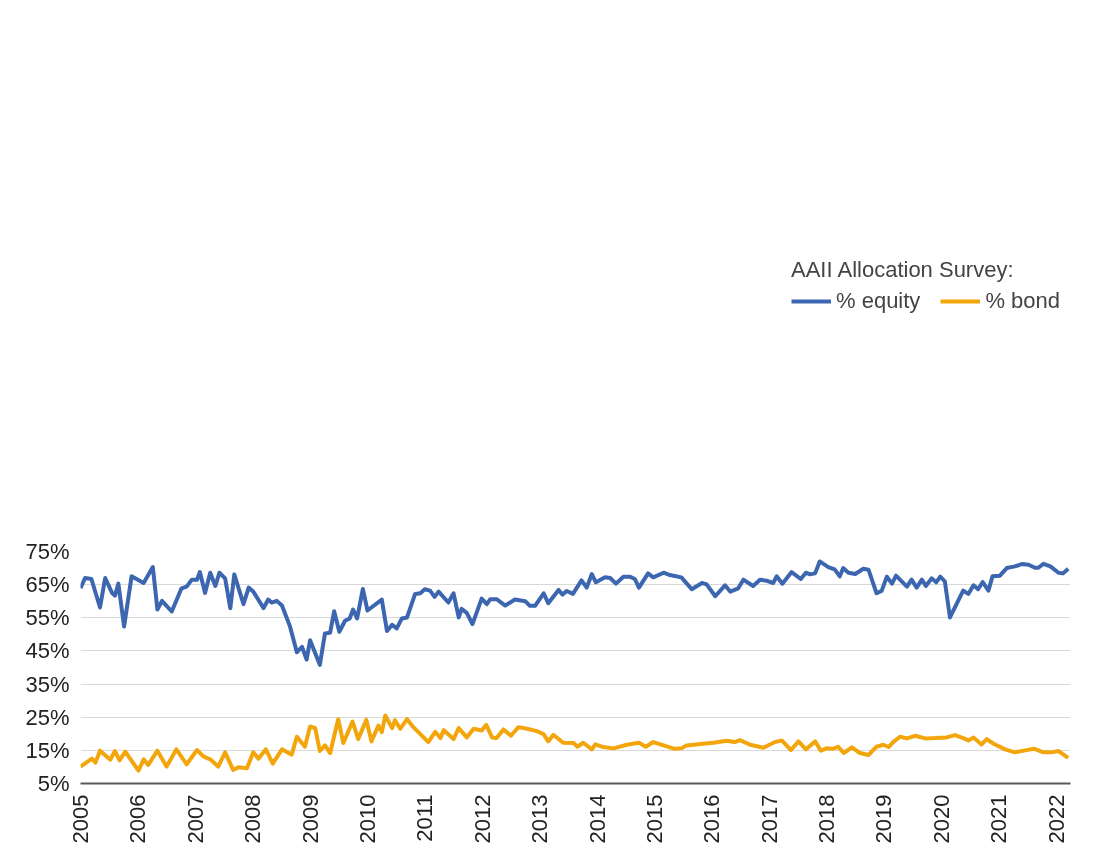  What do you see at coordinates (47, 717) in the screenshot?
I see `y-tick-label: 25%` at bounding box center [47, 717].